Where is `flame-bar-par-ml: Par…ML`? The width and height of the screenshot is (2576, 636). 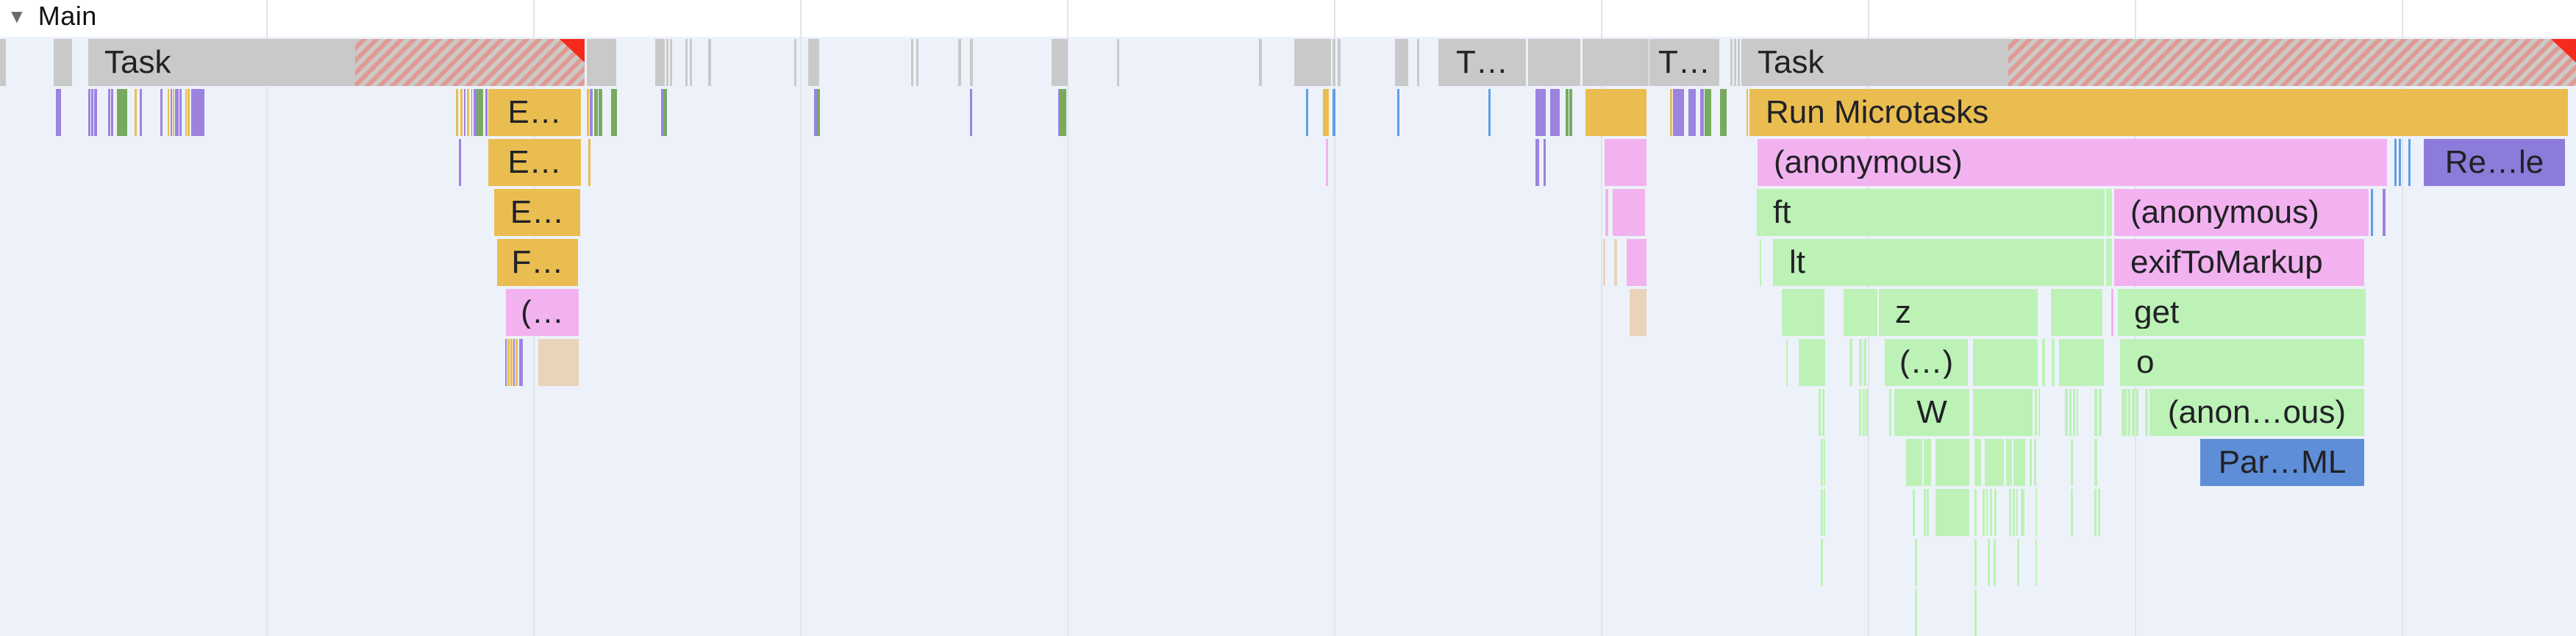
flame-bar-par-ml: Par…ML is located at coordinates (2282, 462).